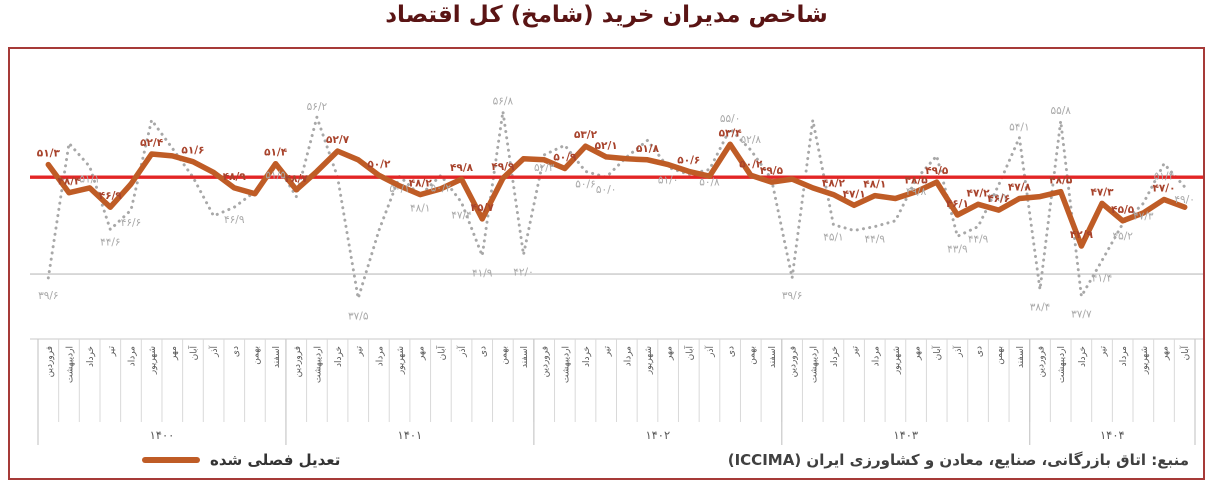  I want to click on adjusted-data-label: ۴۸/۷, so click(297, 179).